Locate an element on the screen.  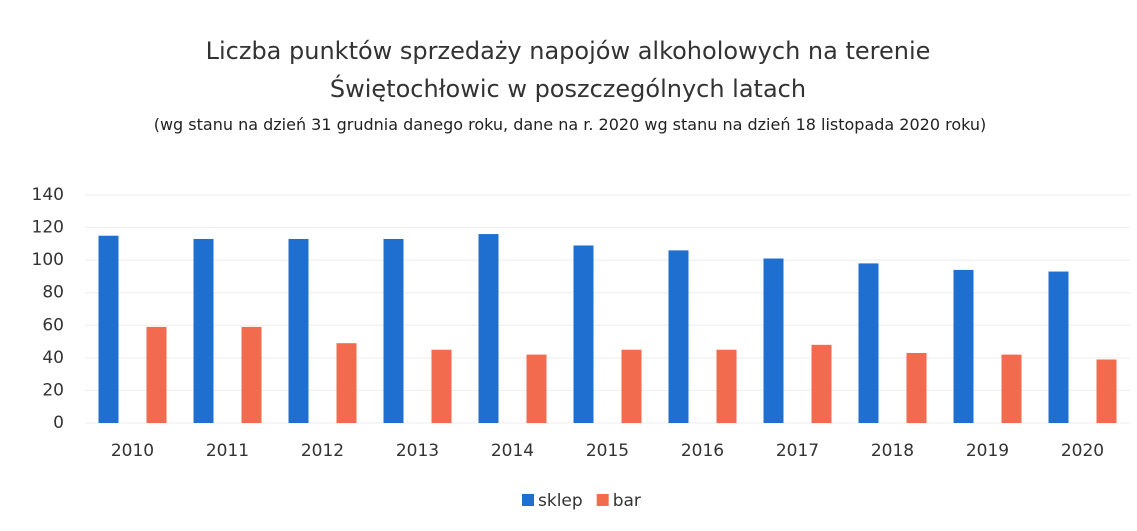
x-tick-label: 2012 is located at coordinates (322, 451).